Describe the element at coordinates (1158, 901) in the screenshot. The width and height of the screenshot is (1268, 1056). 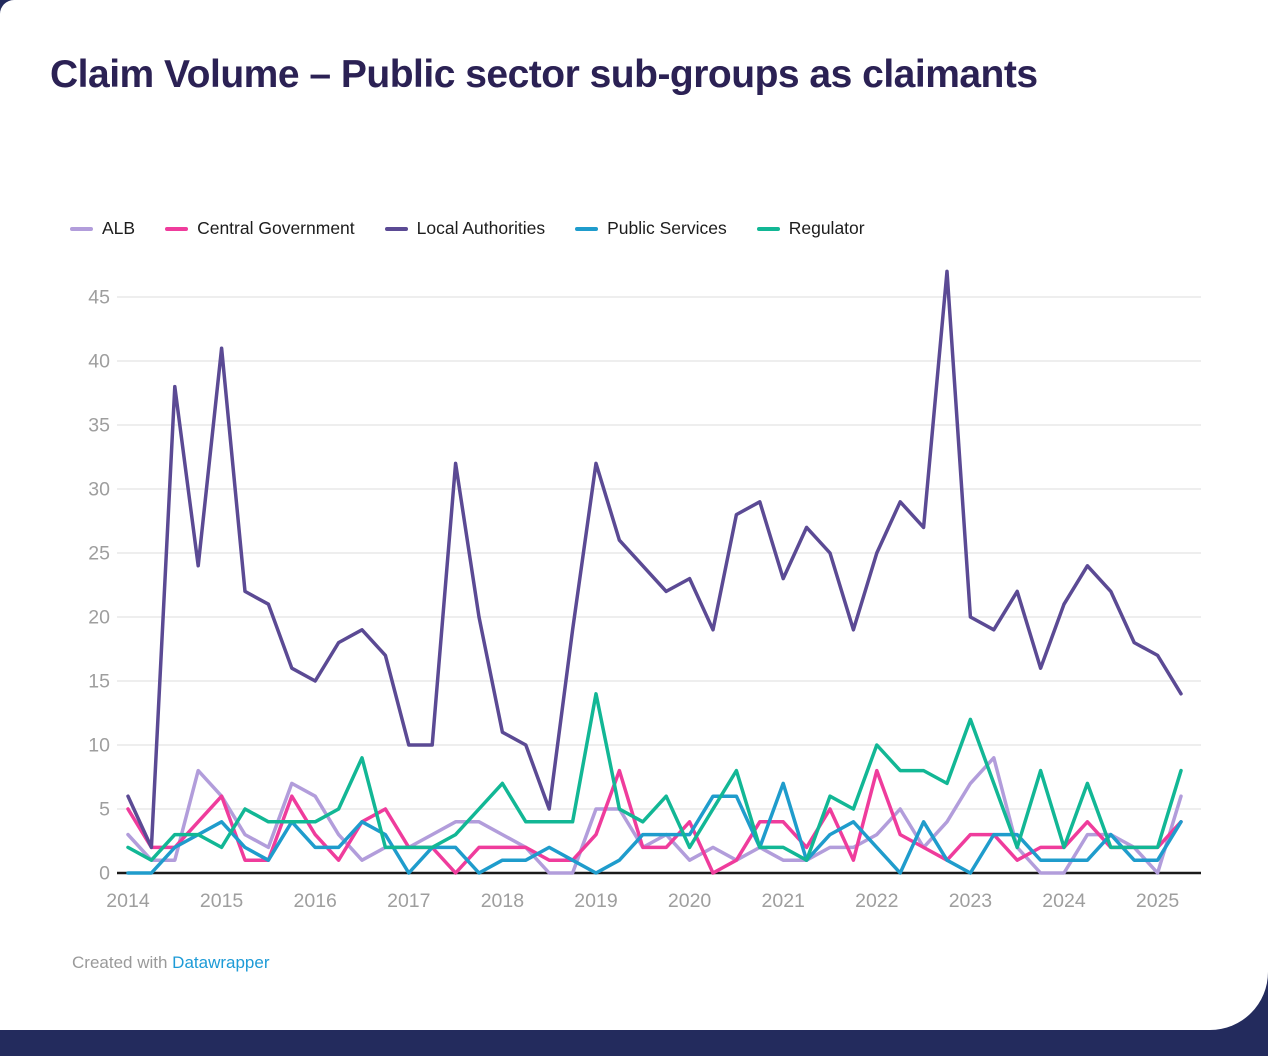
I see `x-axis-tick-2025: 2025` at that location.